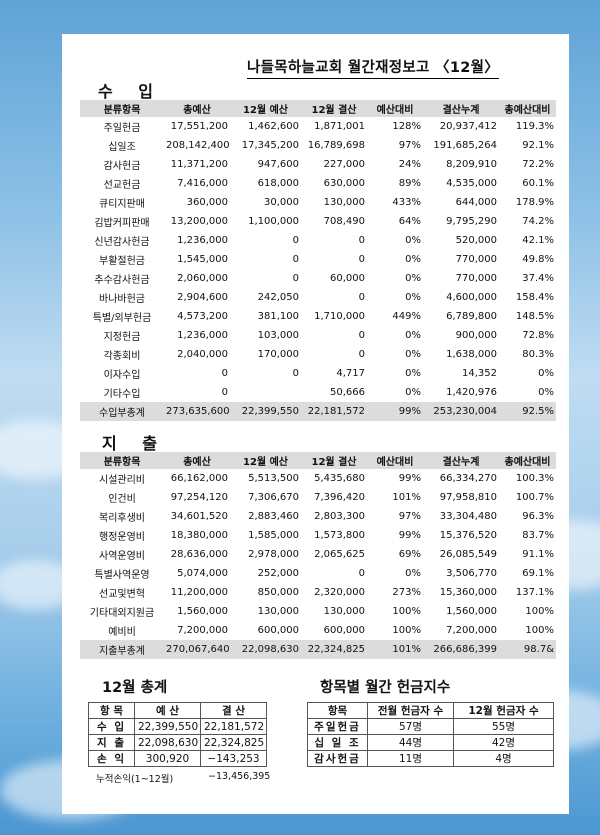 Image resolution: width=600 pixels, height=835 pixels. I want to click on value-cell: 11,371,200, so click(199, 164).